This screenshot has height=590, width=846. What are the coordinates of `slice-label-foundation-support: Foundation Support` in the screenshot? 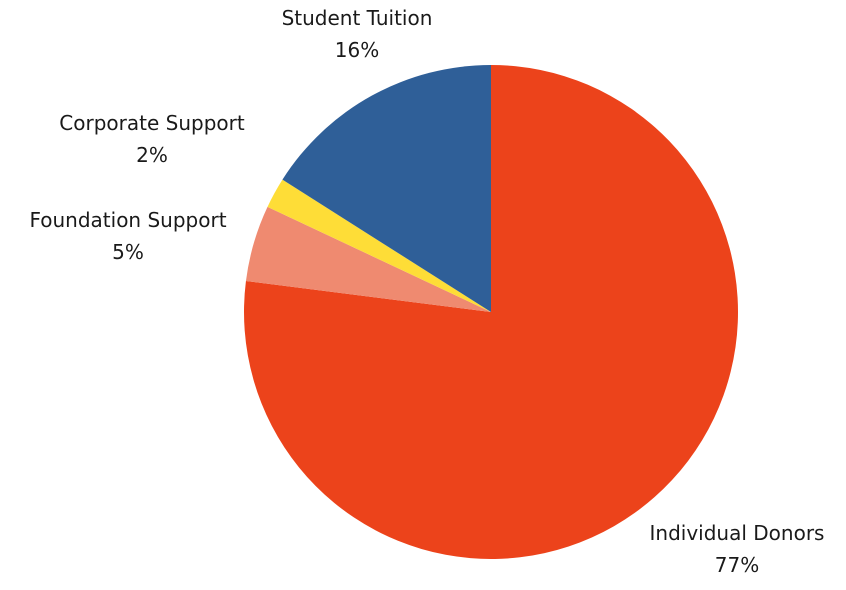 It's located at (127, 220).